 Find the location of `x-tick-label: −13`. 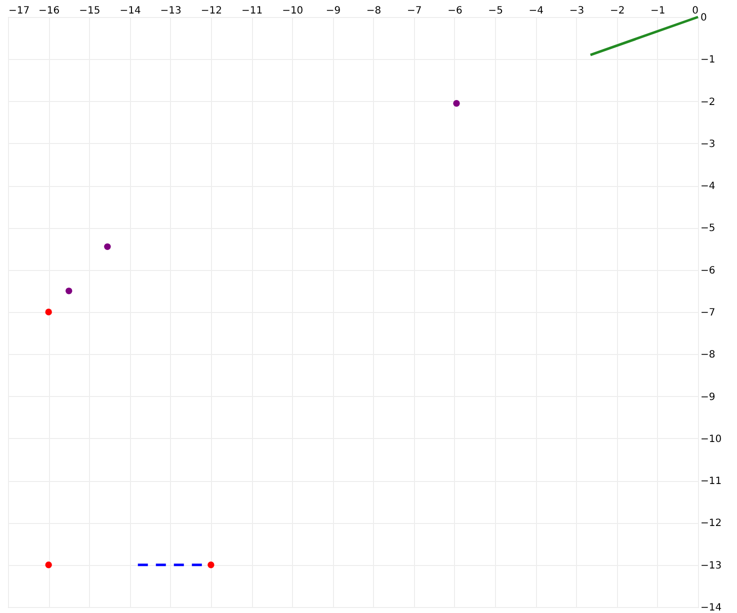

x-tick-label: −13 is located at coordinates (171, 11).